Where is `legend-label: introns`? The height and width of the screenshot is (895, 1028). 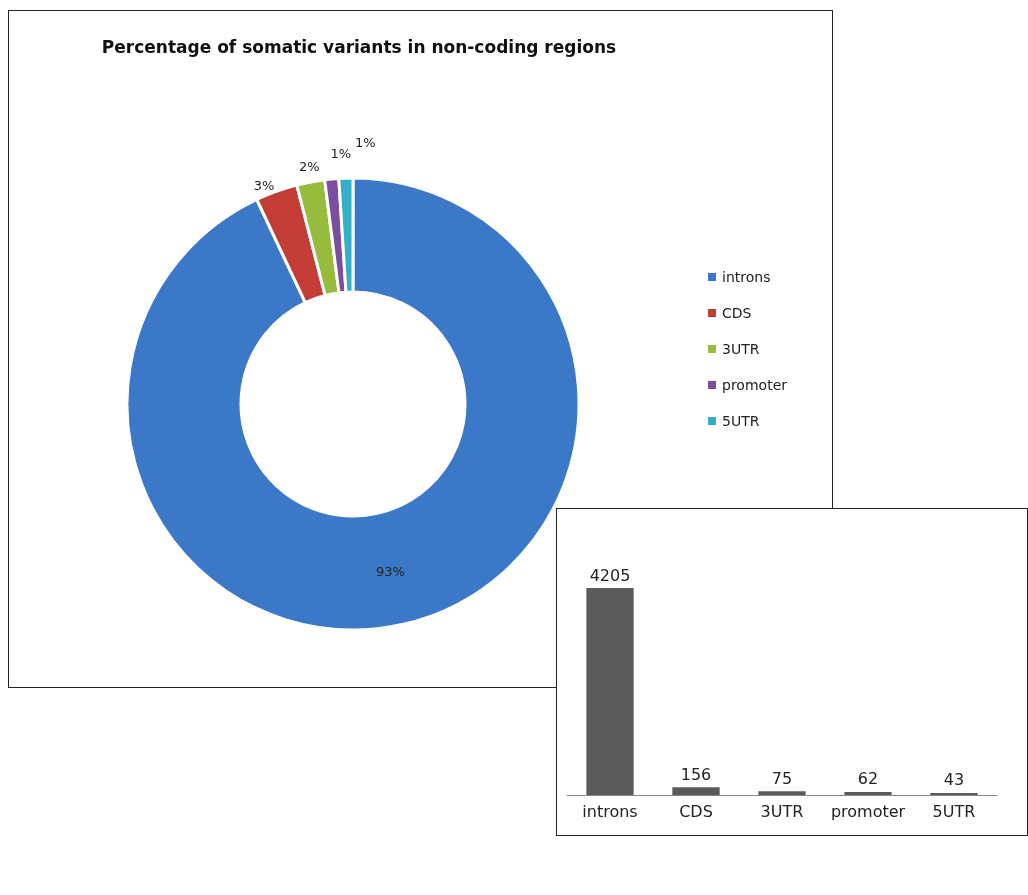
legend-label: introns is located at coordinates (746, 277).